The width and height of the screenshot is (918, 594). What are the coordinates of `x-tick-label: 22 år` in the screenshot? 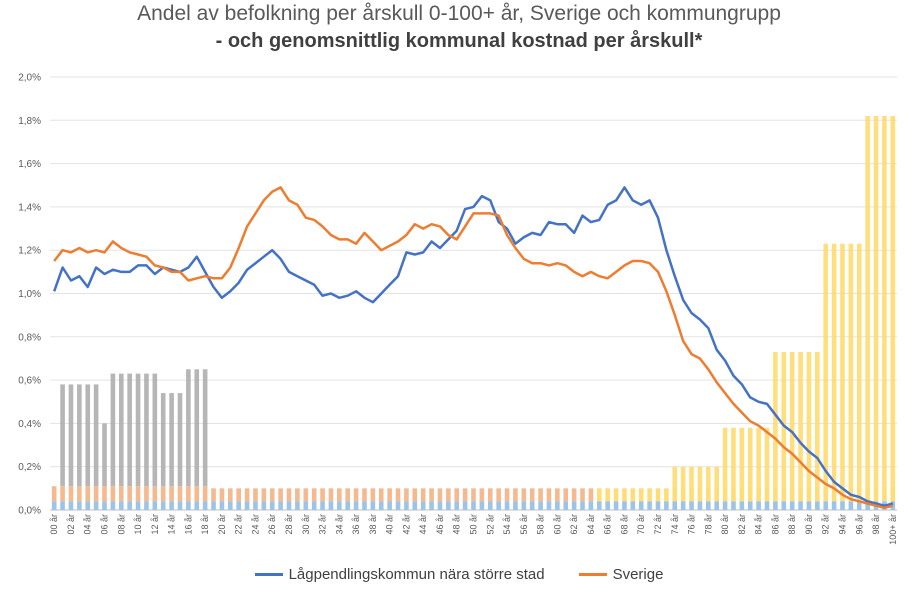 It's located at (239, 524).